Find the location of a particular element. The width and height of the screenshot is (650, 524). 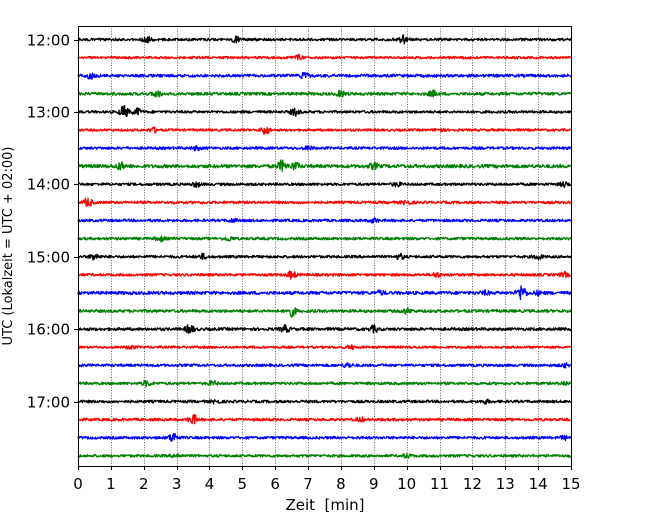

y-tick-label: 14:00 is located at coordinates (48, 185).